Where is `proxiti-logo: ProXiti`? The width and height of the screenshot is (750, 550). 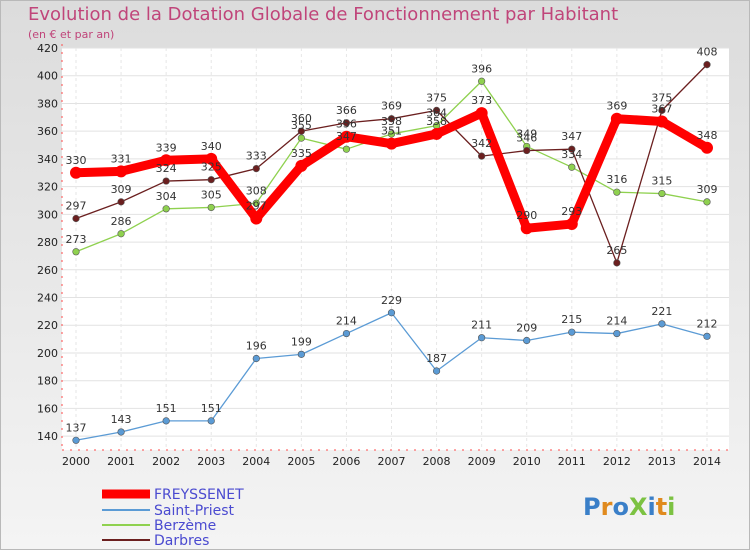
proxiti-logo: ProXiti is located at coordinates (629, 507).